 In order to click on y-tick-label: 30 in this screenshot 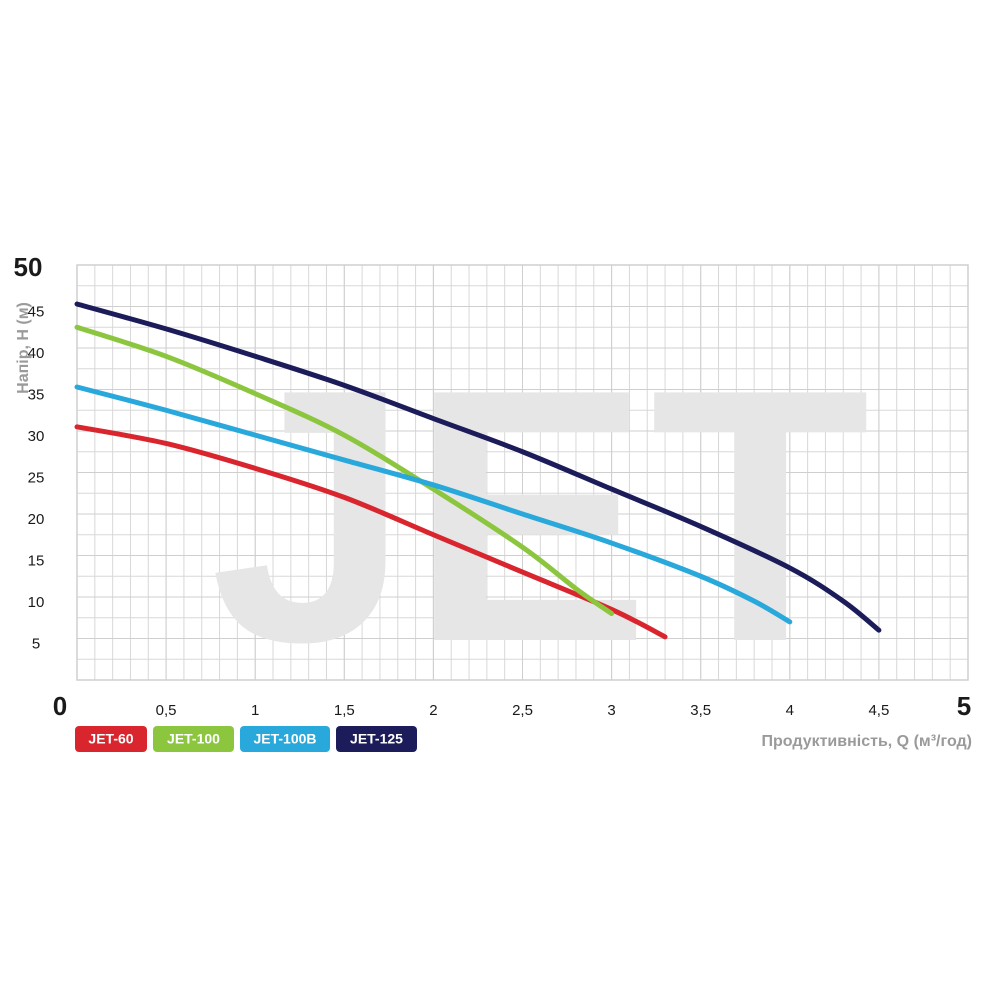, I will do `click(36, 436)`.